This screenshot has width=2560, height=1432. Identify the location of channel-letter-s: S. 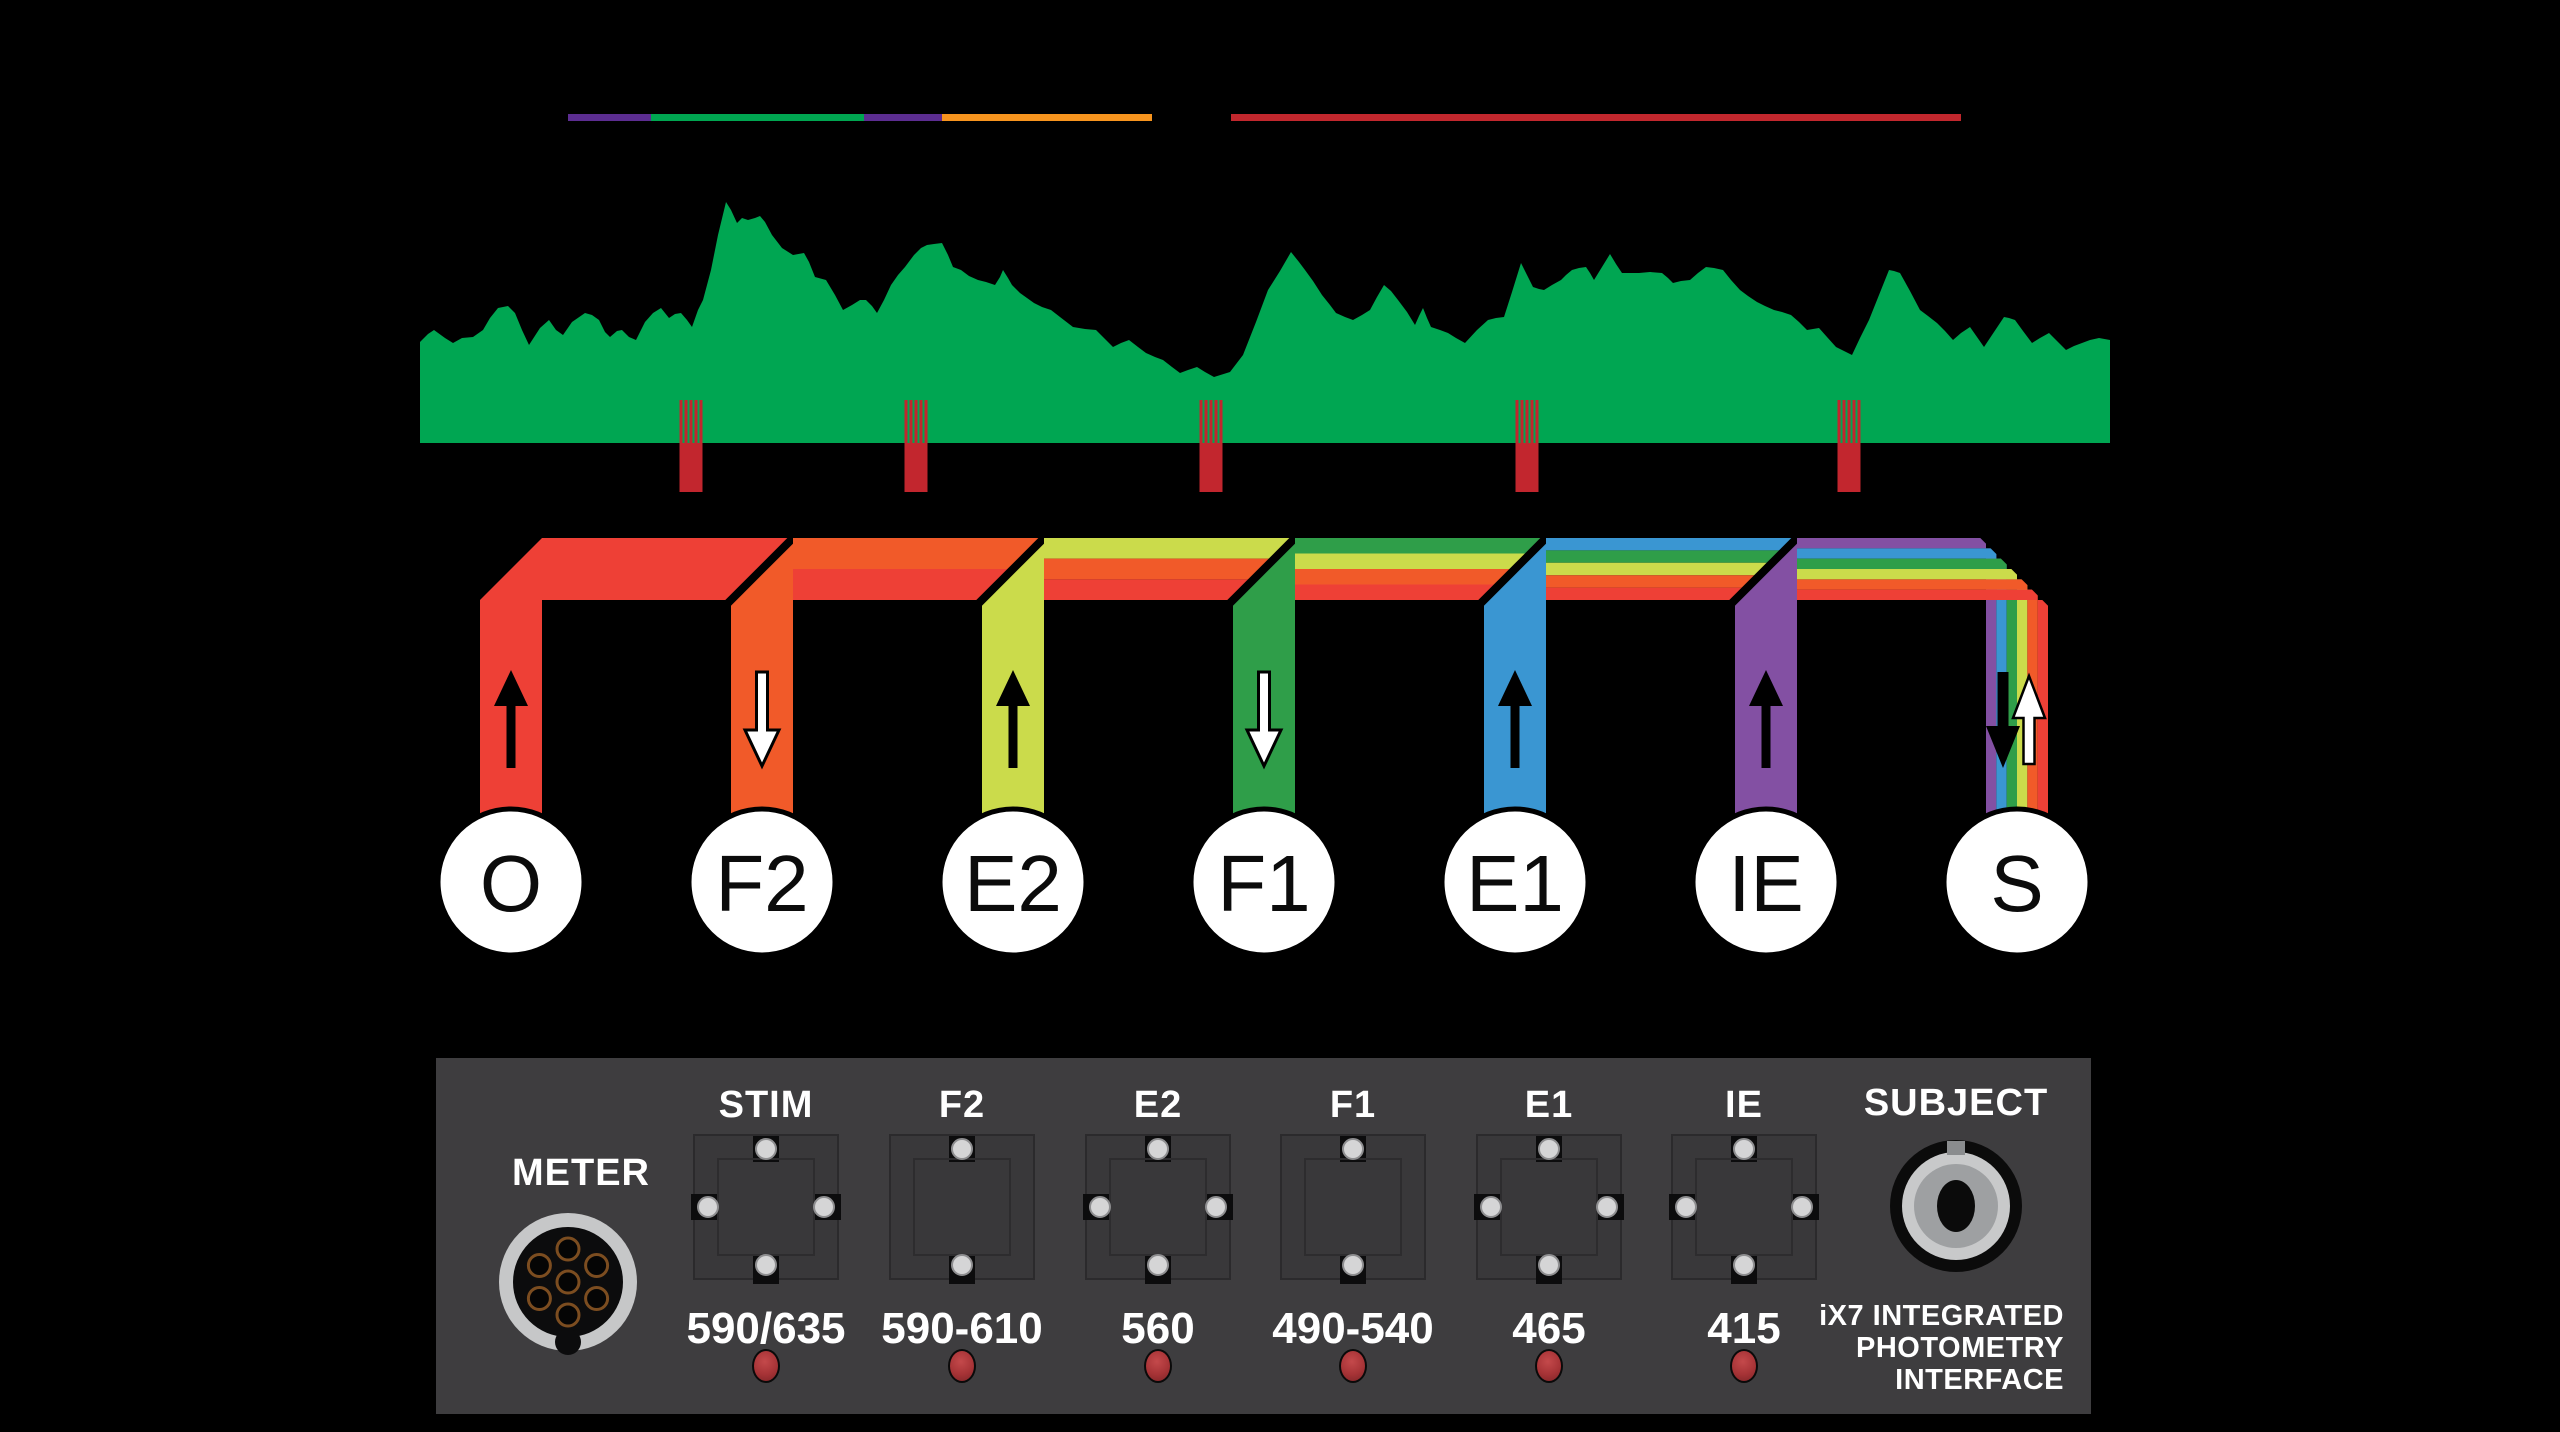
(2016, 883).